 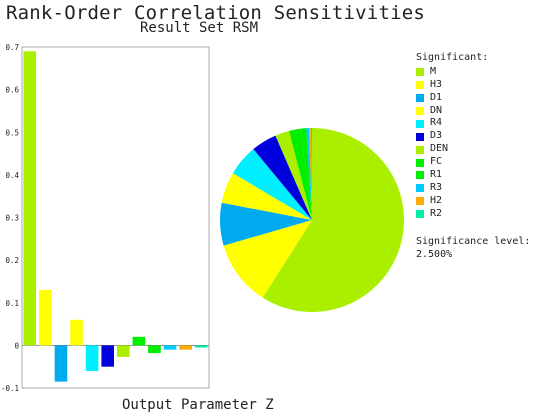 I want to click on pie-slice-r2, so click(x=311, y=174).